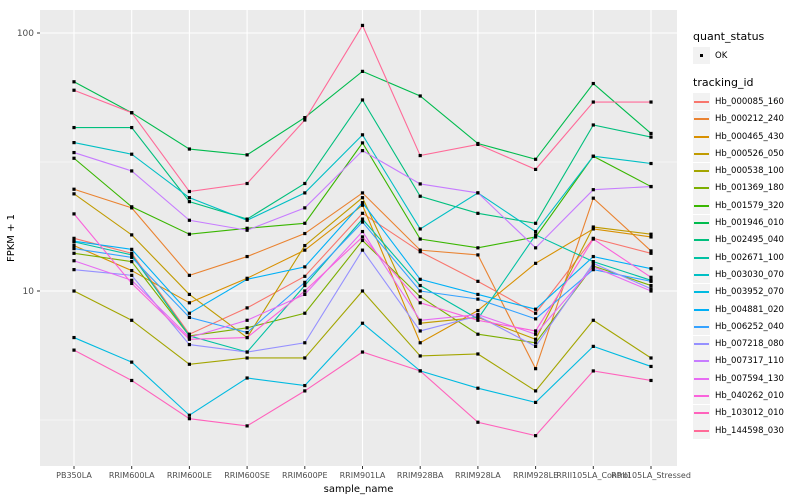 This screenshot has height=500, width=800. Describe the element at coordinates (749, 361) in the screenshot. I see `legend-entry-label: Hb_007317_110` at that location.